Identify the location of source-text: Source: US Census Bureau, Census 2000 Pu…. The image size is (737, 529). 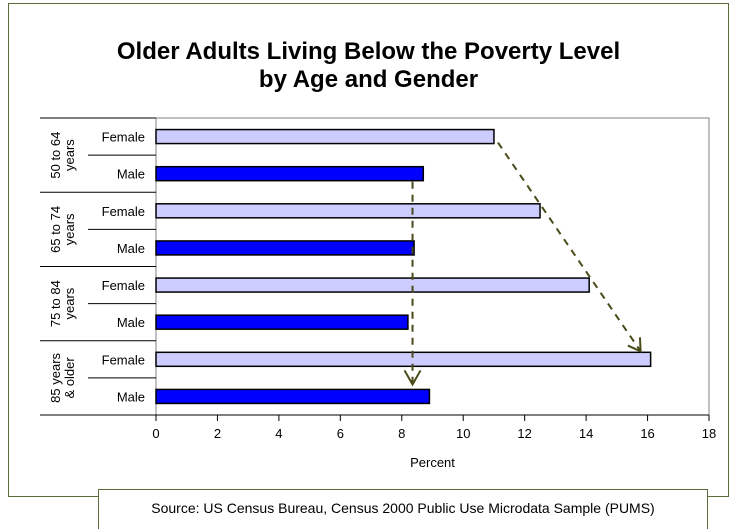
(403, 508).